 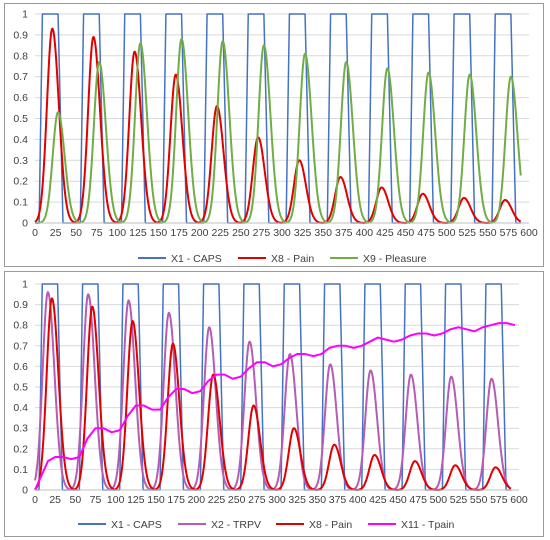 I want to click on legend-label-x9-pleasure: X9 - Pleasure, so click(x=395, y=259).